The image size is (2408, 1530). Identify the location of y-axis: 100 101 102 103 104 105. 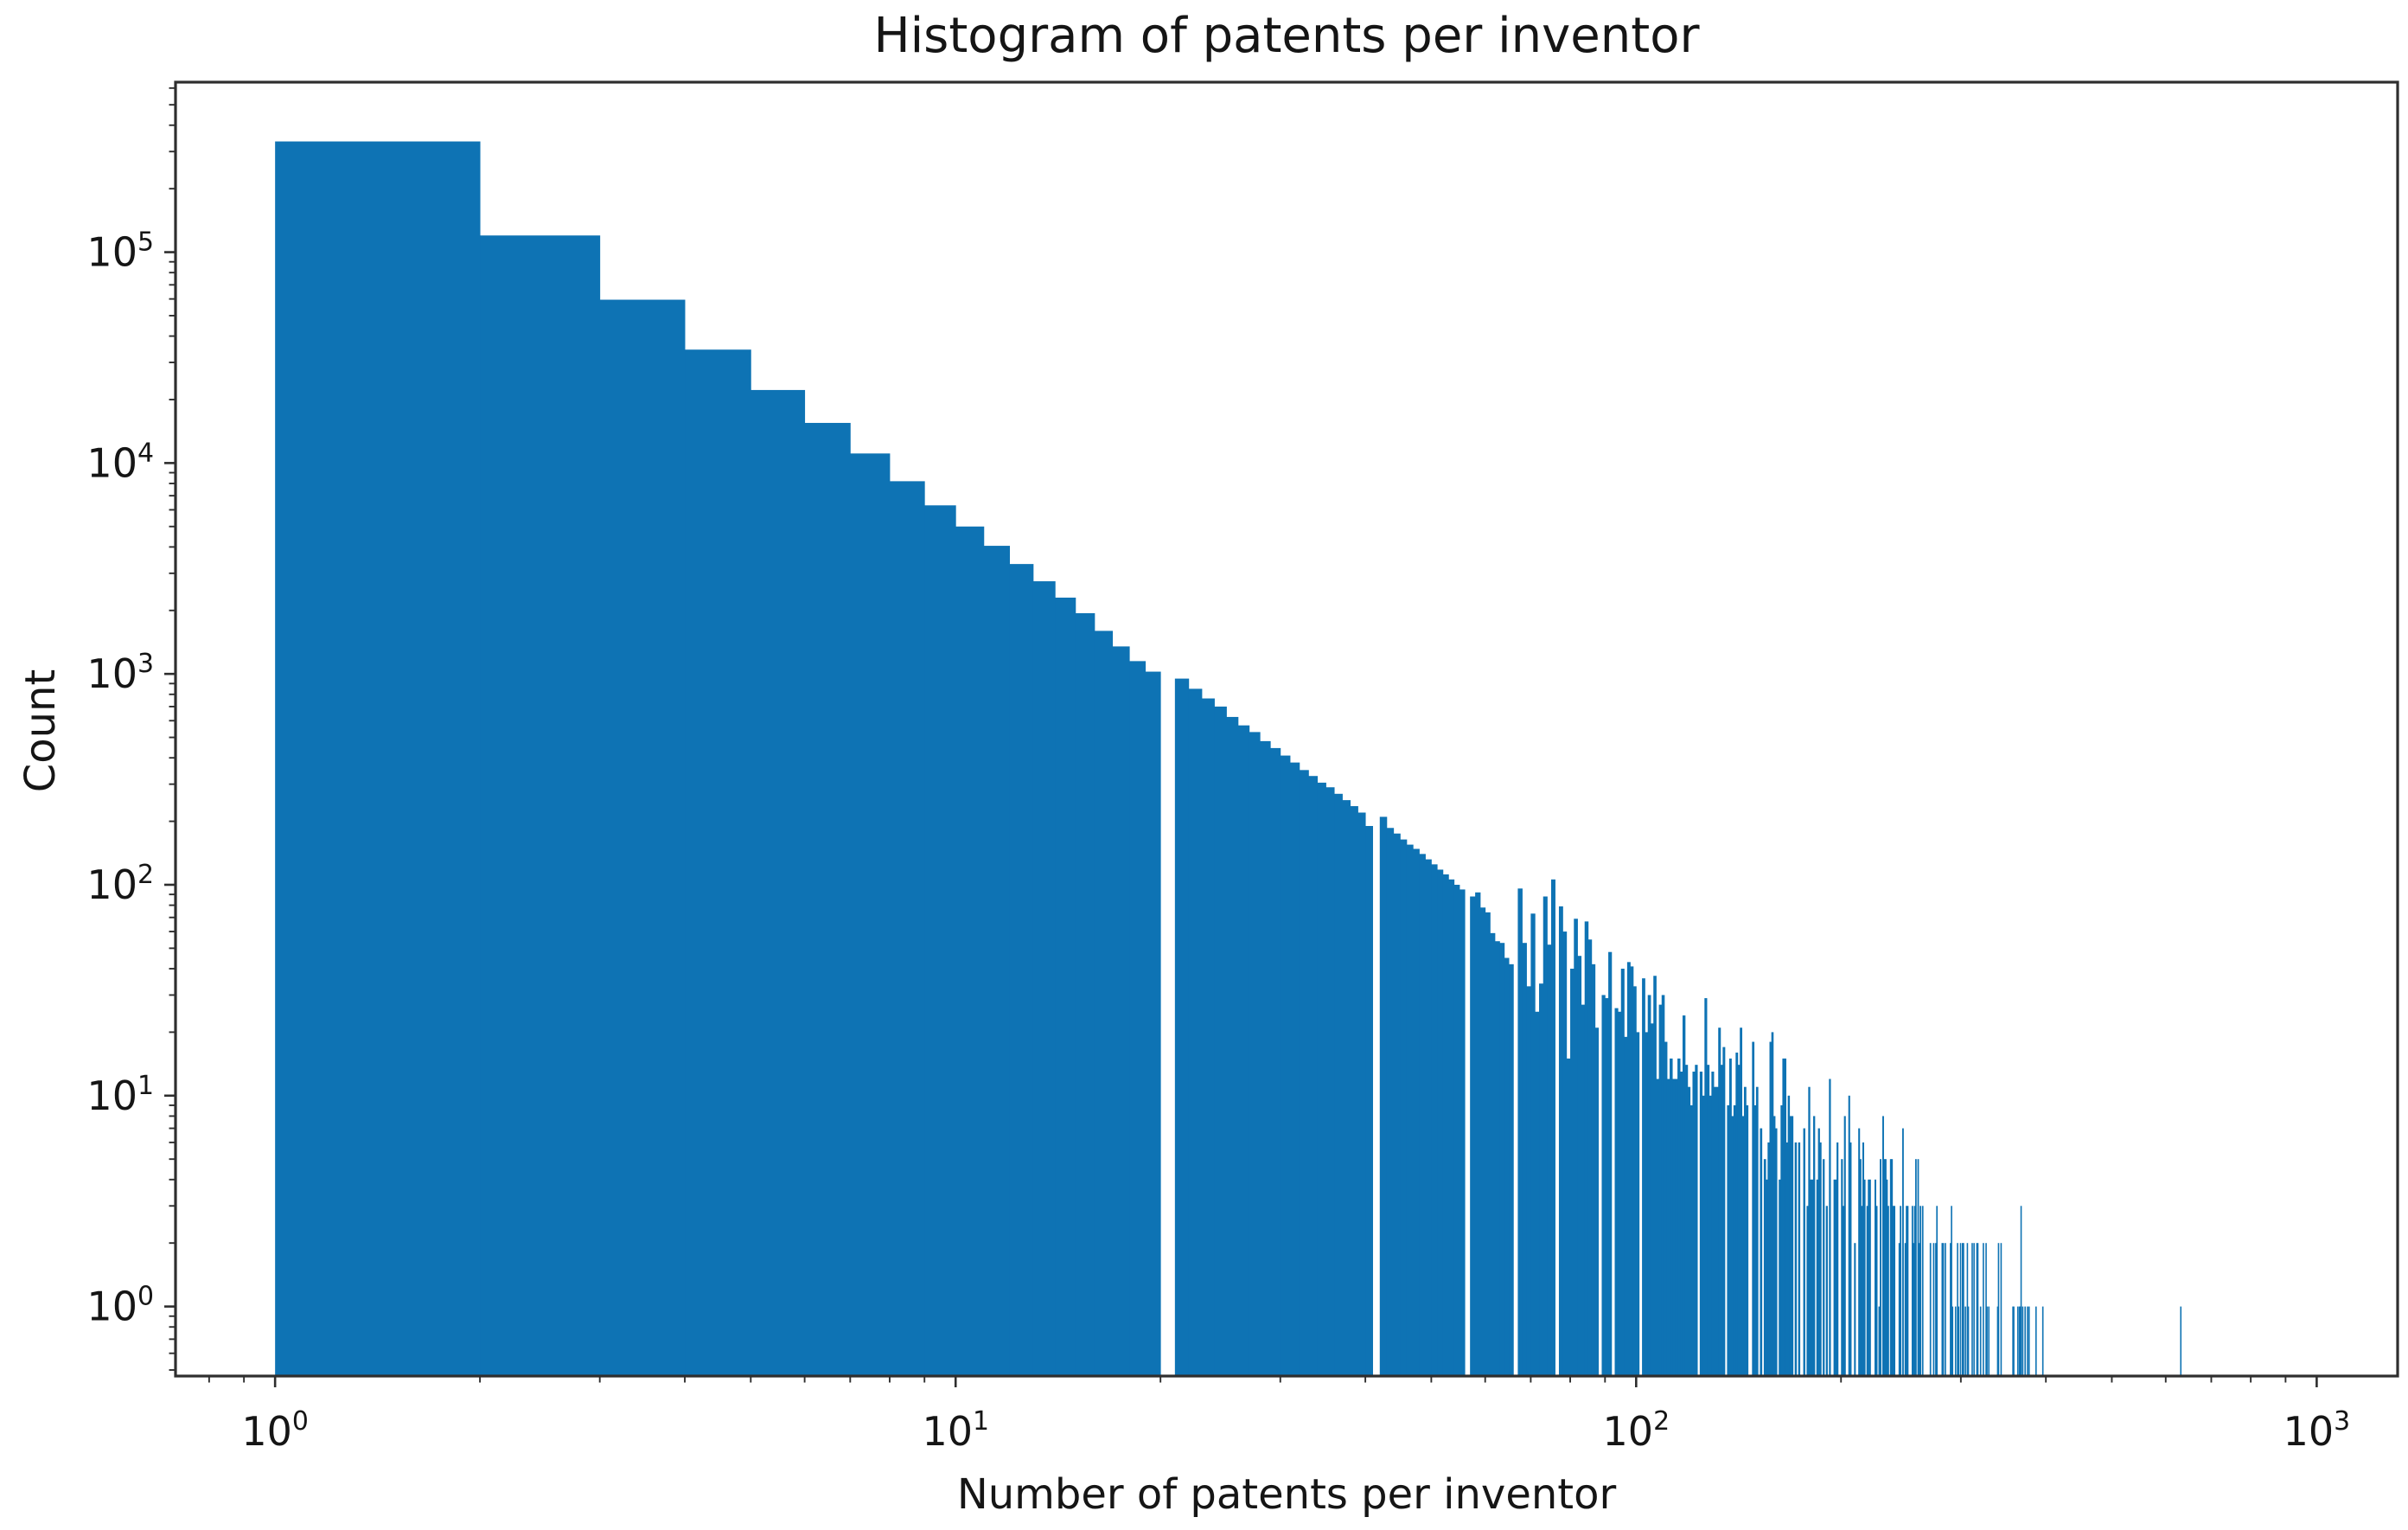
(131, 728).